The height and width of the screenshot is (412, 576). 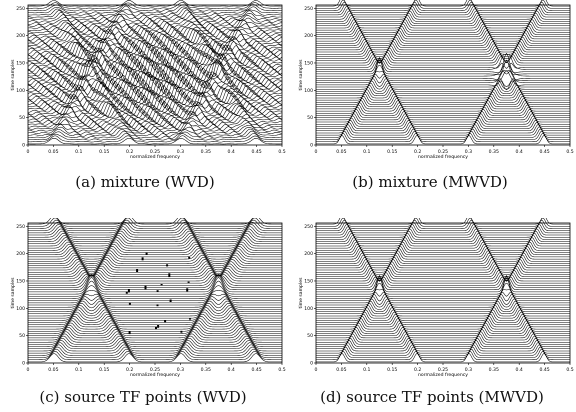 What do you see at coordinates (430, 182) in the screenshot?
I see `caption-b: (b) mixture (MWVD)` at bounding box center [430, 182].